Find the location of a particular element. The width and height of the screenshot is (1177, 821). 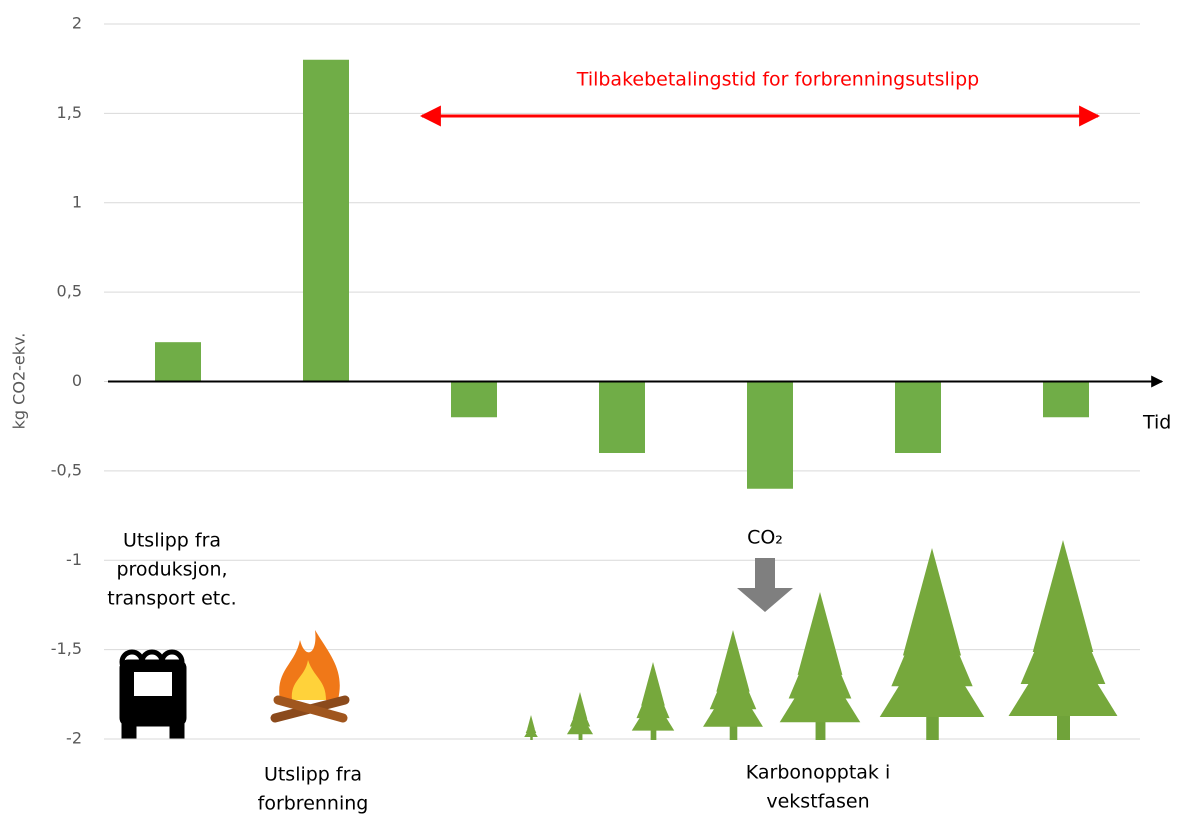

y-tick-label: -1,5 is located at coordinates (66, 648).